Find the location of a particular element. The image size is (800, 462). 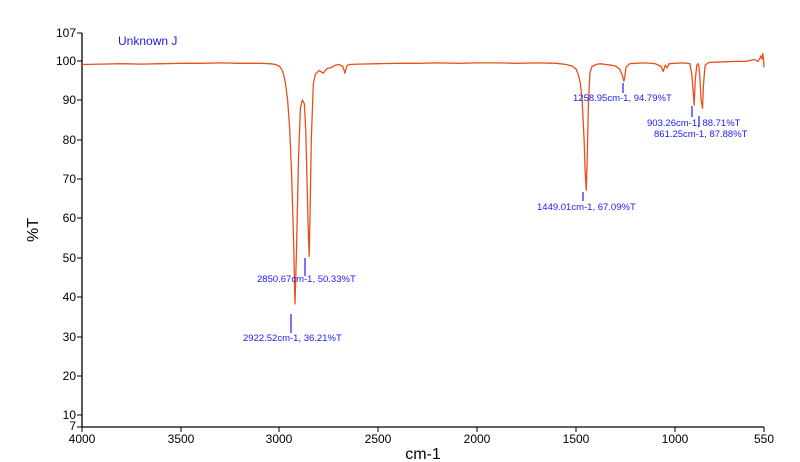

y-tick-label: 90 is located at coordinates (70, 100).